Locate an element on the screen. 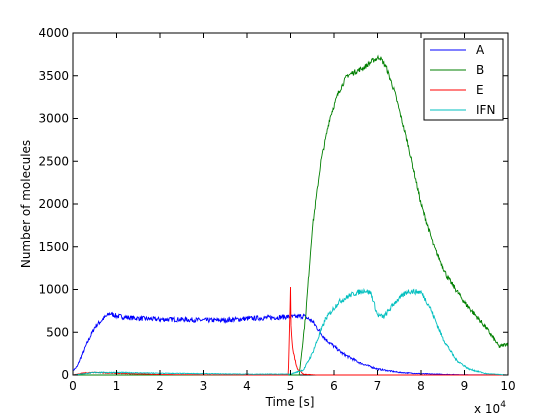 Image resolution: width=560 pixels, height=420 pixels. x-axis-label: Time [s] is located at coordinates (290, 402).